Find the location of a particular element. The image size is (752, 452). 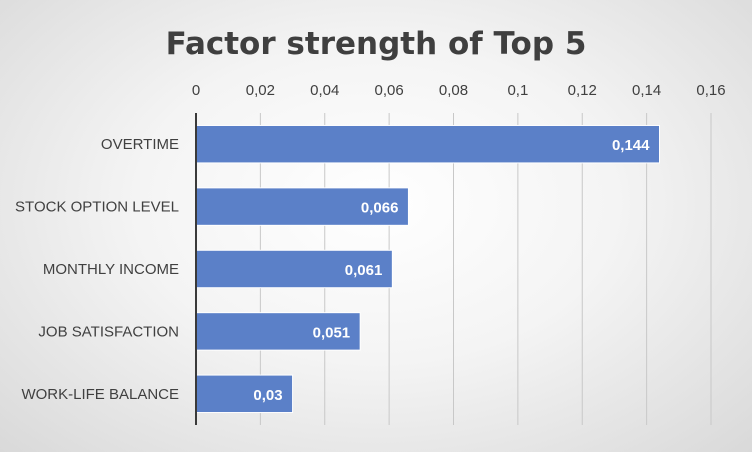

x-tick-label: 0,04 is located at coordinates (324, 90).